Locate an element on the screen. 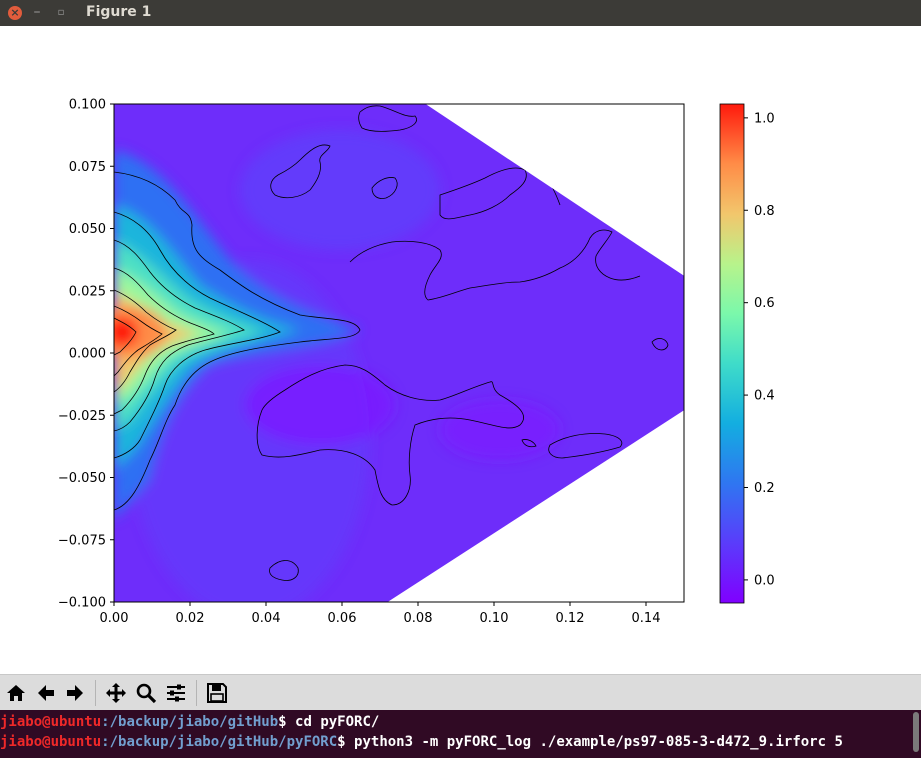 The height and width of the screenshot is (758, 921). x-tick-label: 0.02 is located at coordinates (190, 618).